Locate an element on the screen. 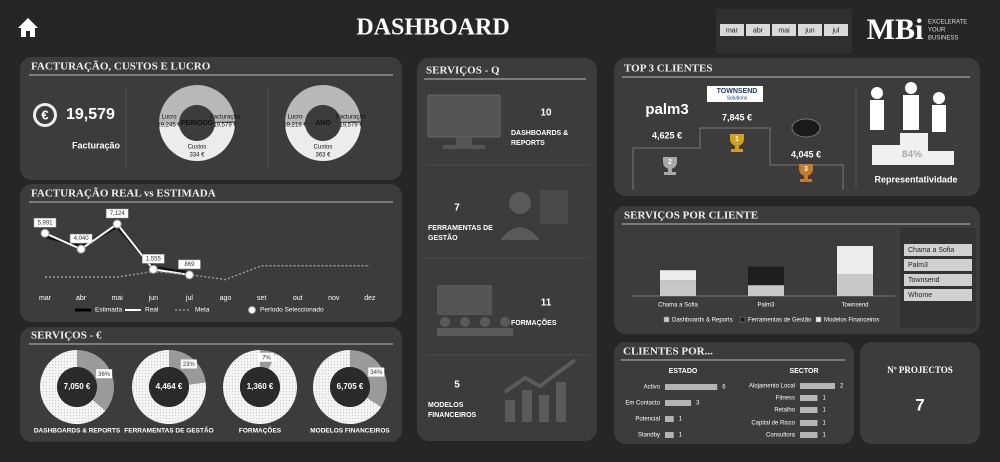 The height and width of the screenshot is (462, 1000). kpi-value: 7 is located at coordinates (919, 404).